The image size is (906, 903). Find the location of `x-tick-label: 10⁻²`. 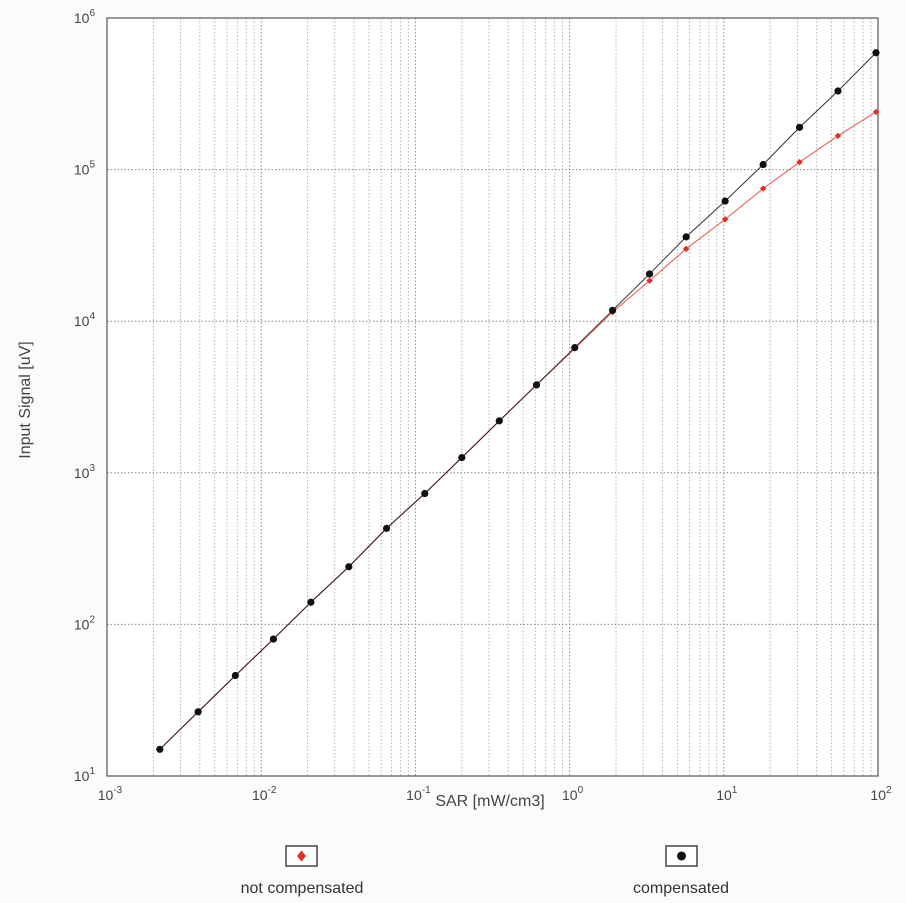

x-tick-label: 10⁻² is located at coordinates (264, 794).